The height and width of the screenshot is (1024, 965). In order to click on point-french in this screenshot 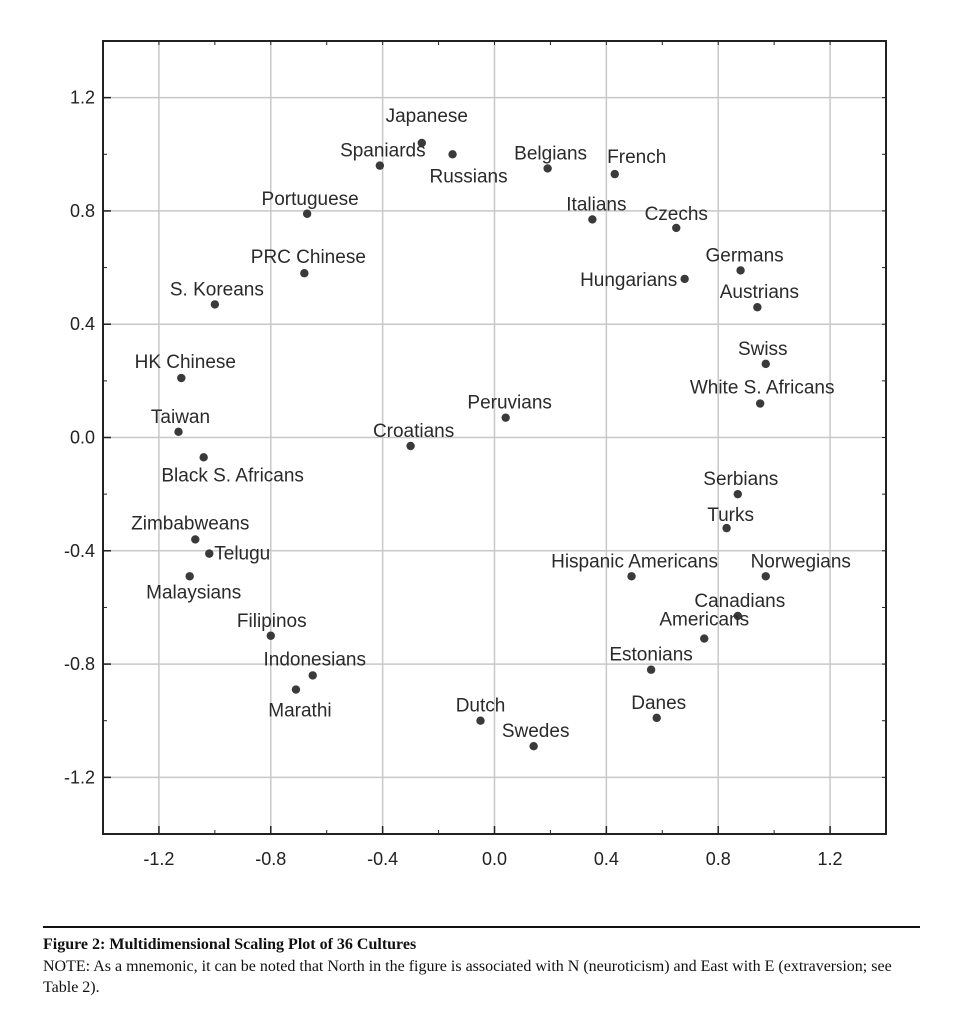, I will do `click(614, 174)`.